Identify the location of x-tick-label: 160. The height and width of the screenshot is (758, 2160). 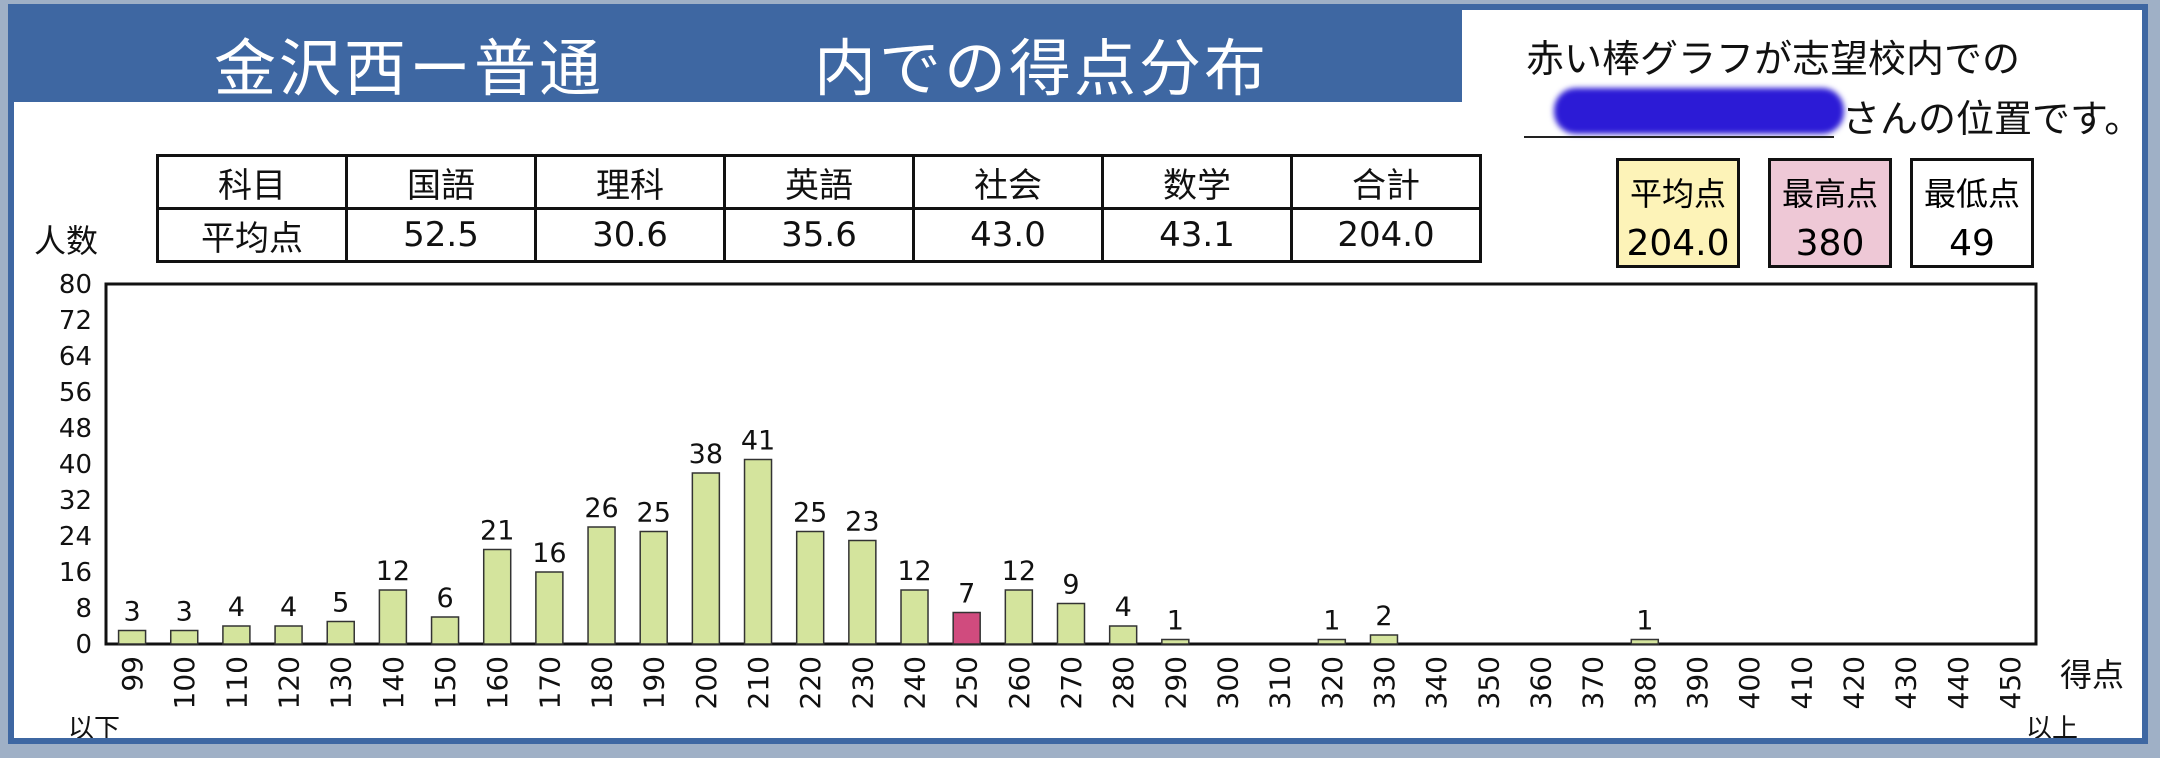
(497, 682).